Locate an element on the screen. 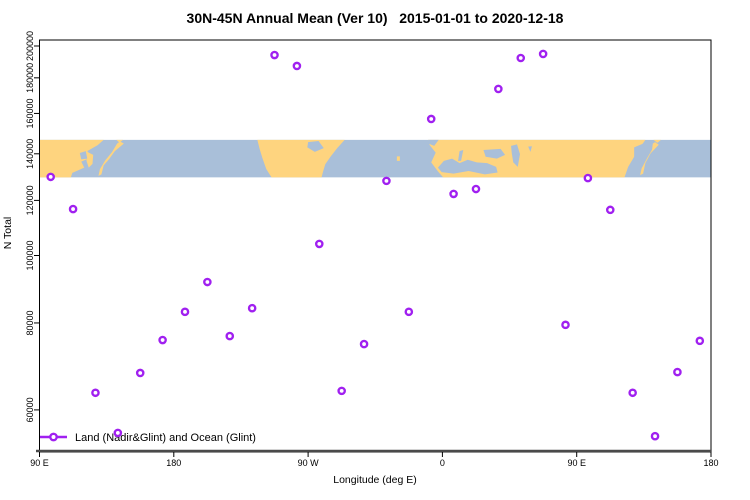  y-tick-label: 140000 is located at coordinates (30, 154).